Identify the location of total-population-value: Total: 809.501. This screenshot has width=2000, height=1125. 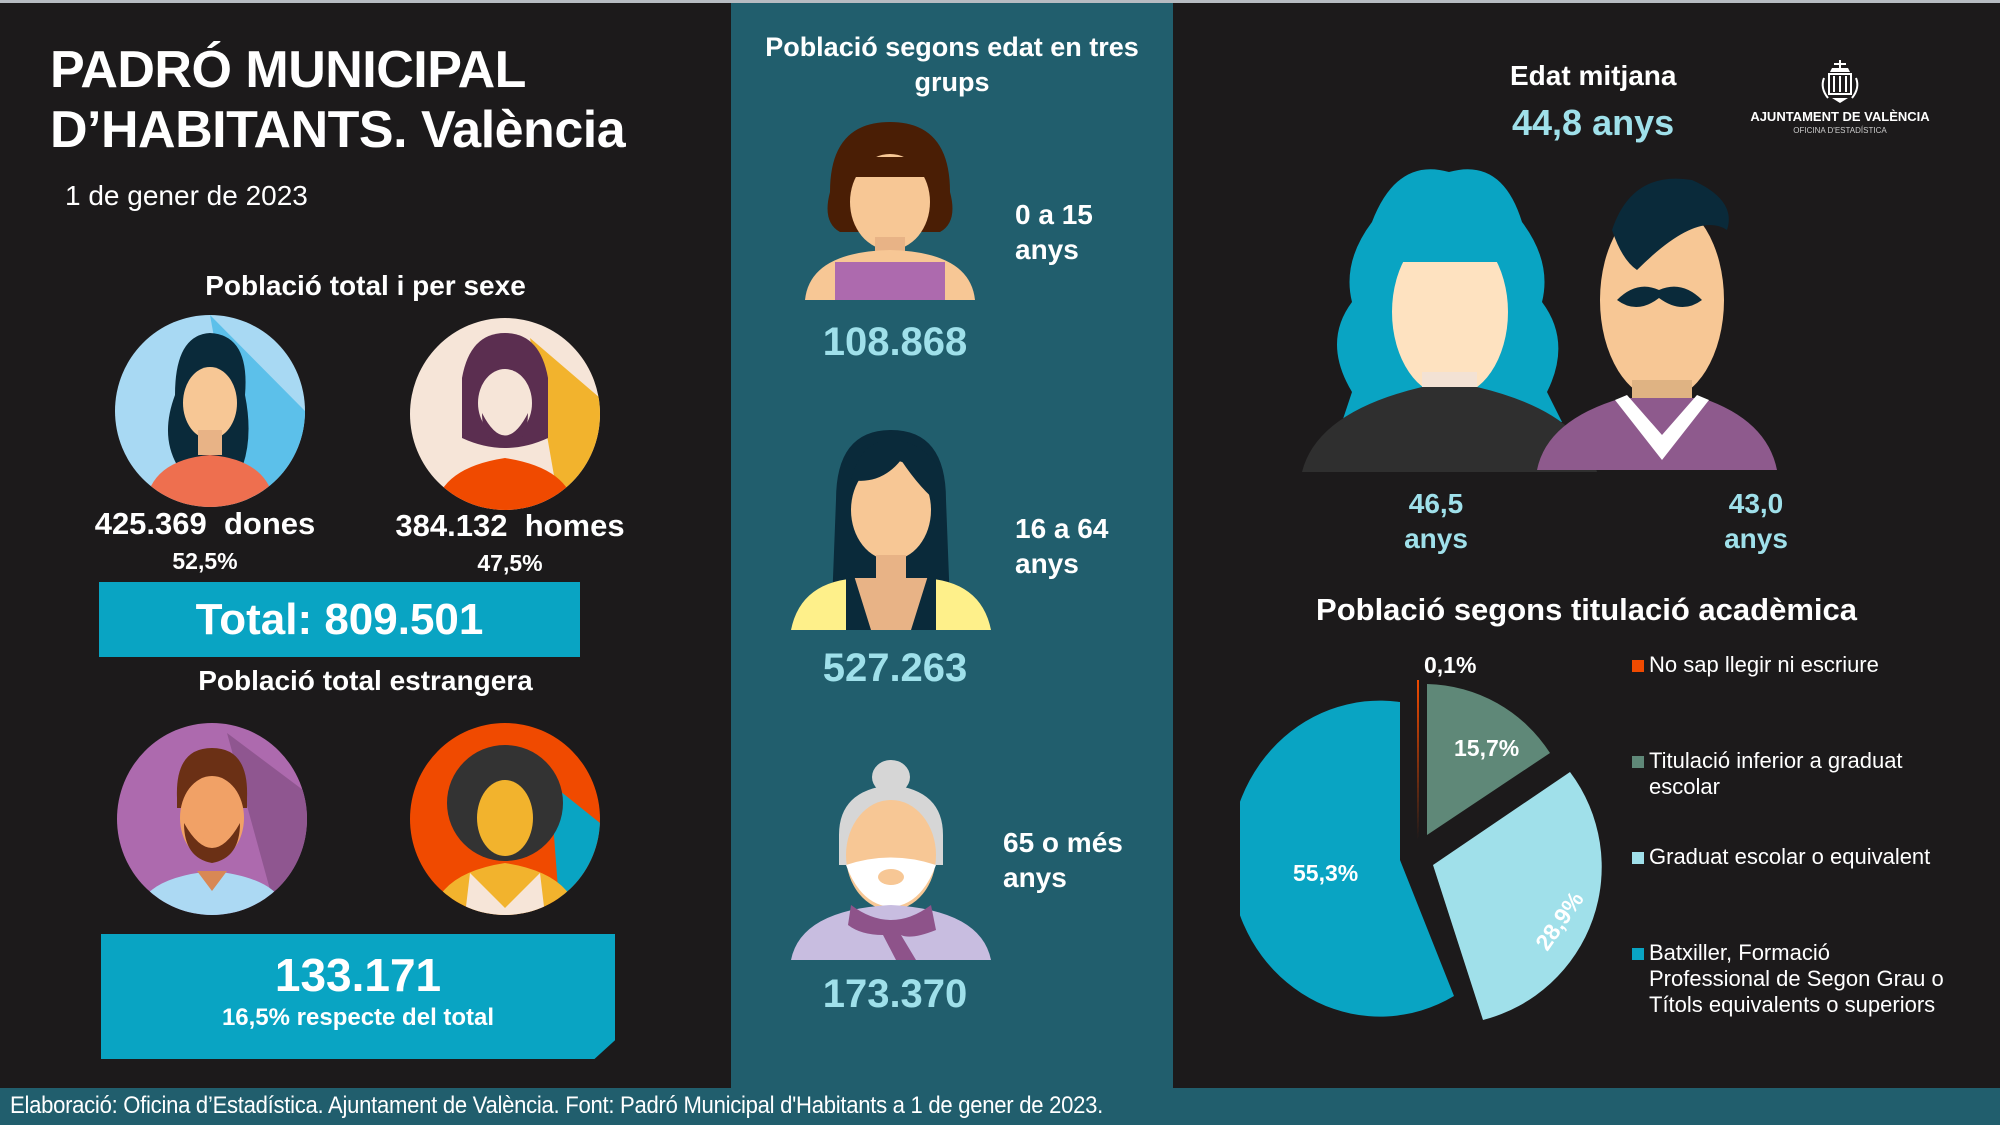
(339, 619).